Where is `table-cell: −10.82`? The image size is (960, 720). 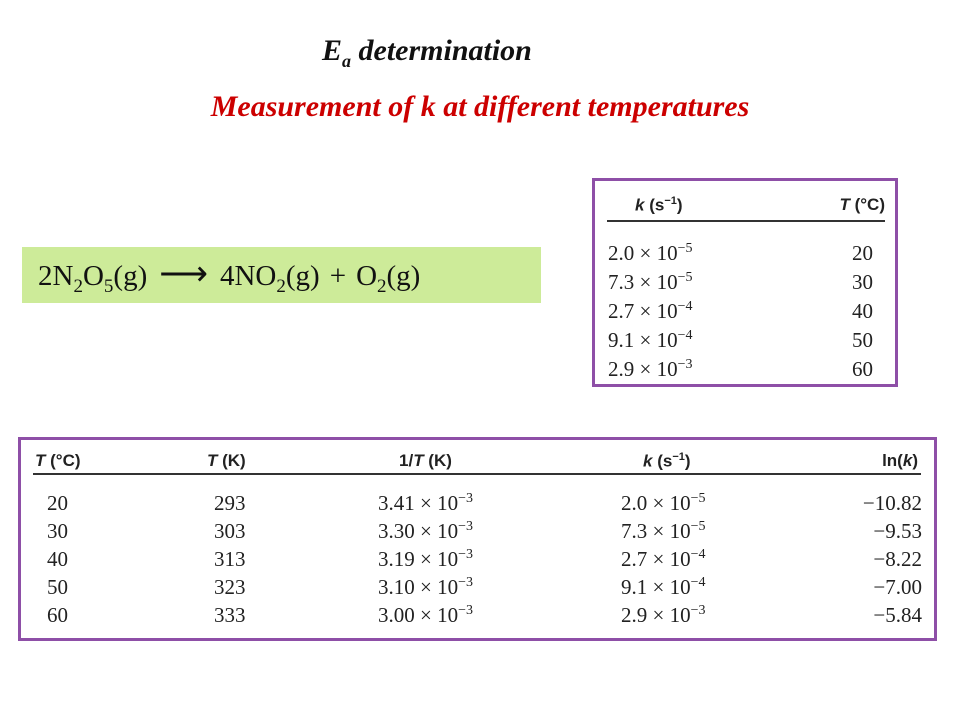 table-cell: −10.82 is located at coordinates (892, 503).